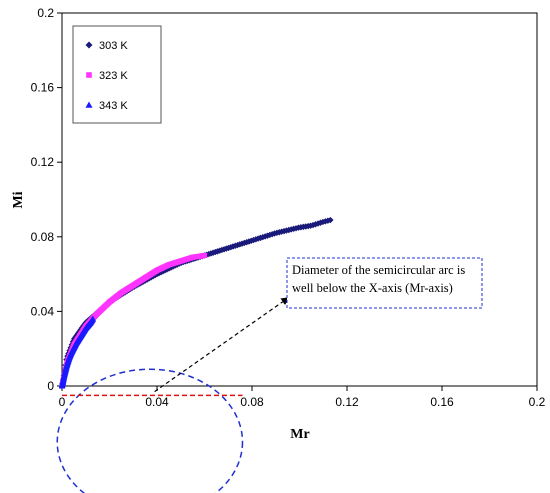 This screenshot has width=550, height=493. Describe the element at coordinates (50, 386) in the screenshot. I see `y-tick-label: 0` at that location.